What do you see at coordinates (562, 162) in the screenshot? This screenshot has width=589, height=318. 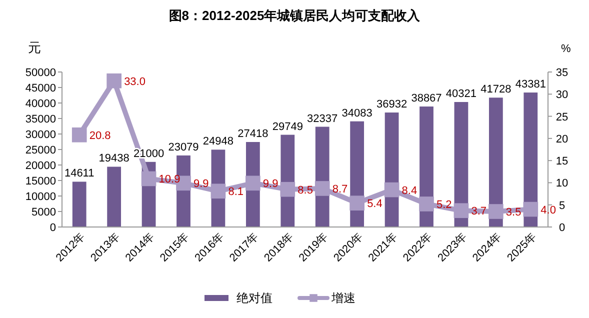 I see `y2-tick-label: 15` at bounding box center [562, 162].